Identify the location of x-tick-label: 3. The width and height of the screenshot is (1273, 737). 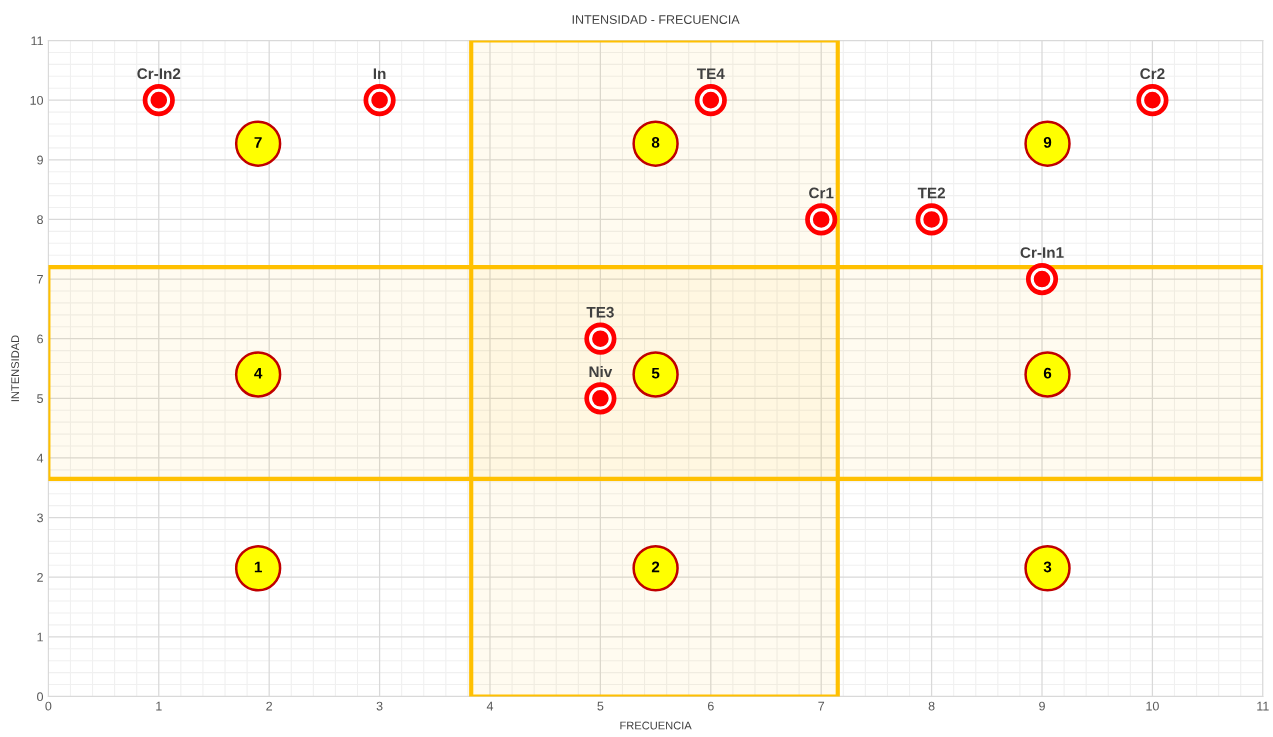
(379, 706).